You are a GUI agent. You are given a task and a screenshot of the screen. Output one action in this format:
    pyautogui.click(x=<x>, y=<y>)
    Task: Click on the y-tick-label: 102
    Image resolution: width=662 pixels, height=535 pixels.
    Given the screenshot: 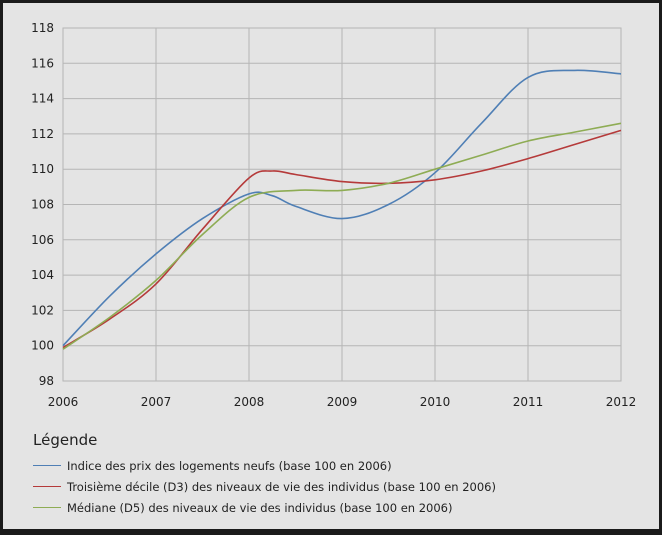 What is the action you would take?
    pyautogui.click(x=42, y=310)
    